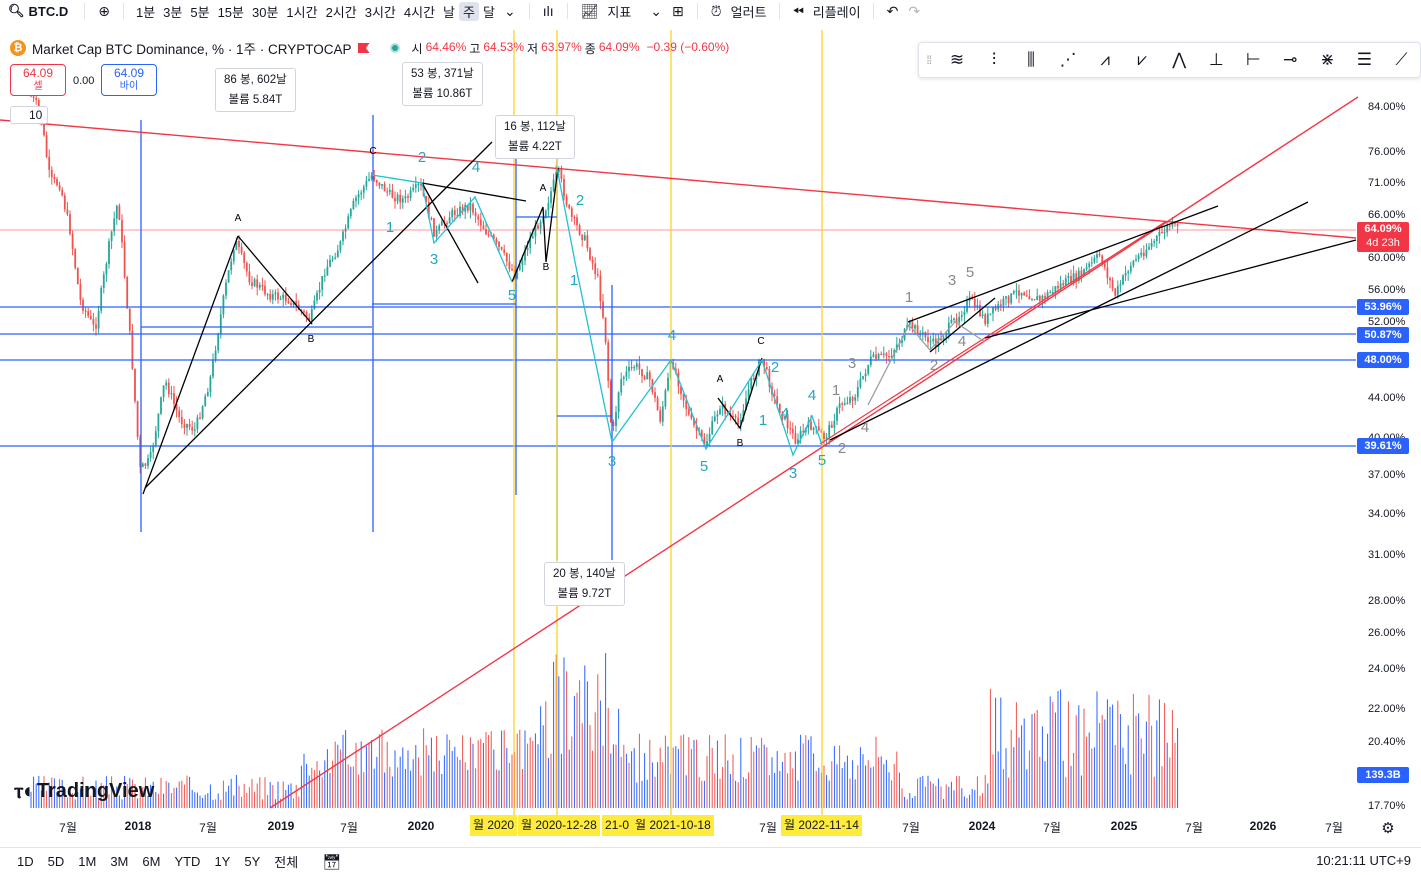 This screenshot has height=875, width=1421. What do you see at coordinates (341, 12) in the screenshot?
I see `interval-2h: 2시간` at bounding box center [341, 12].